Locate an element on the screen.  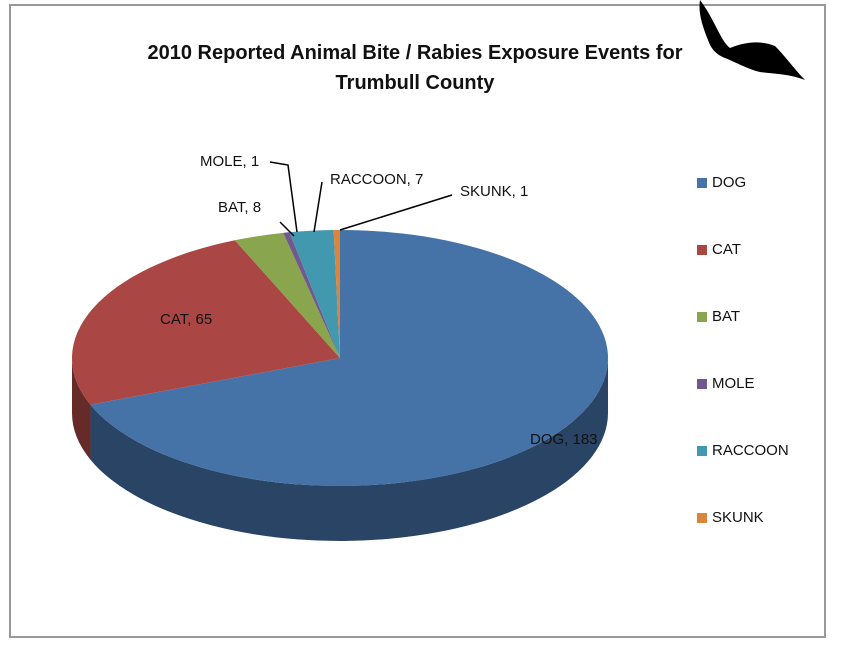
data-label: DOG, 183 is located at coordinates (564, 439).